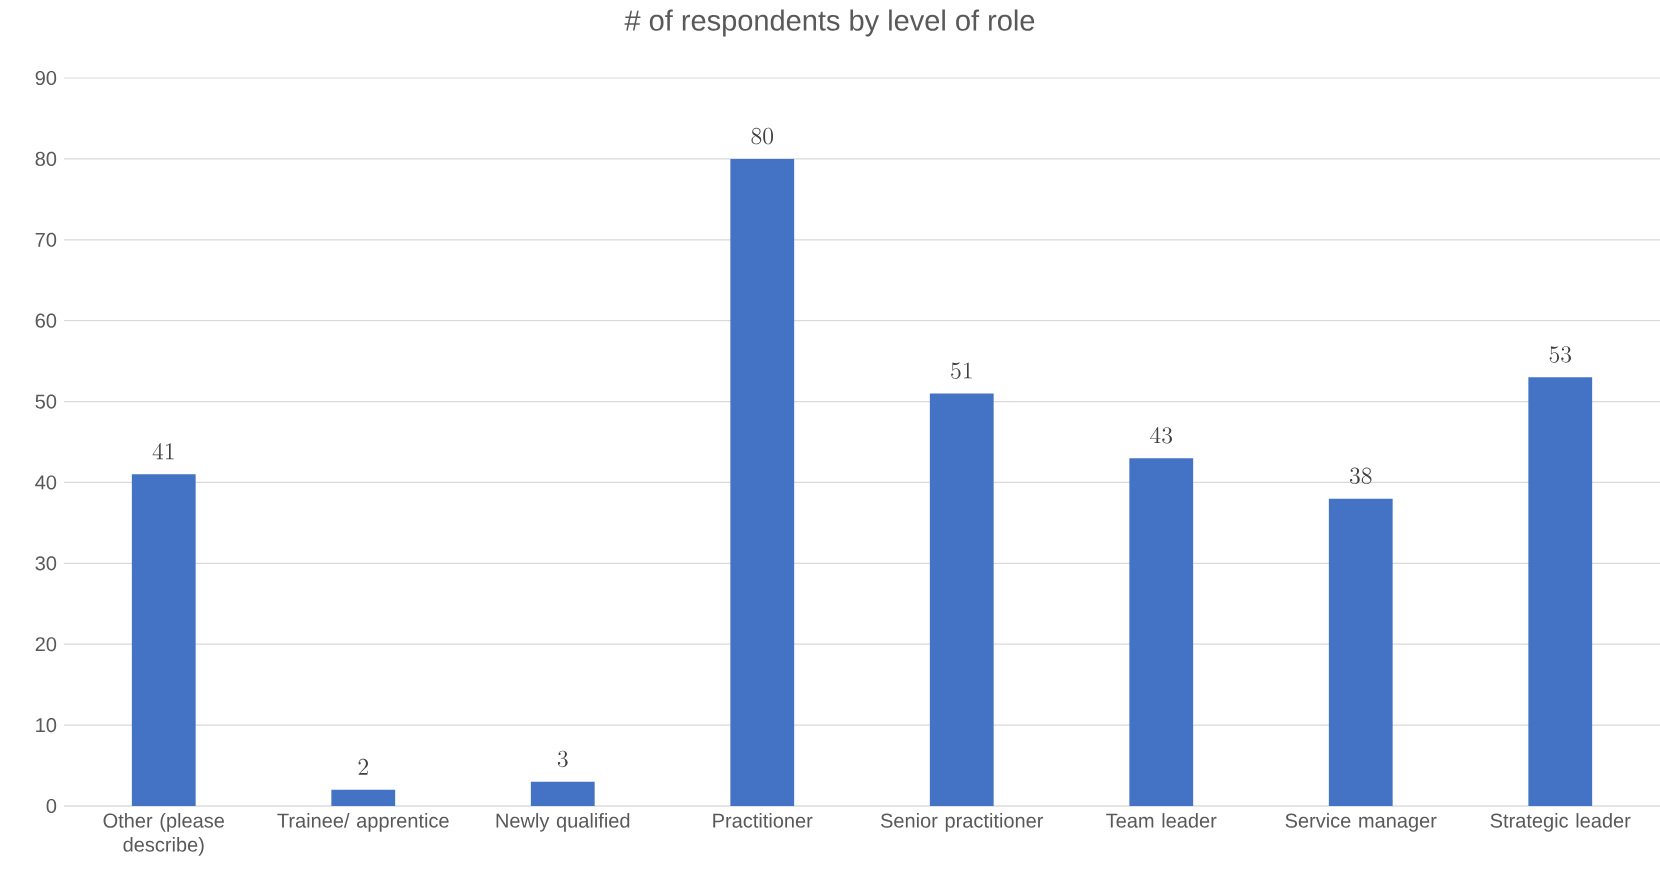  I want to click on data-label: 41, so click(163, 451).